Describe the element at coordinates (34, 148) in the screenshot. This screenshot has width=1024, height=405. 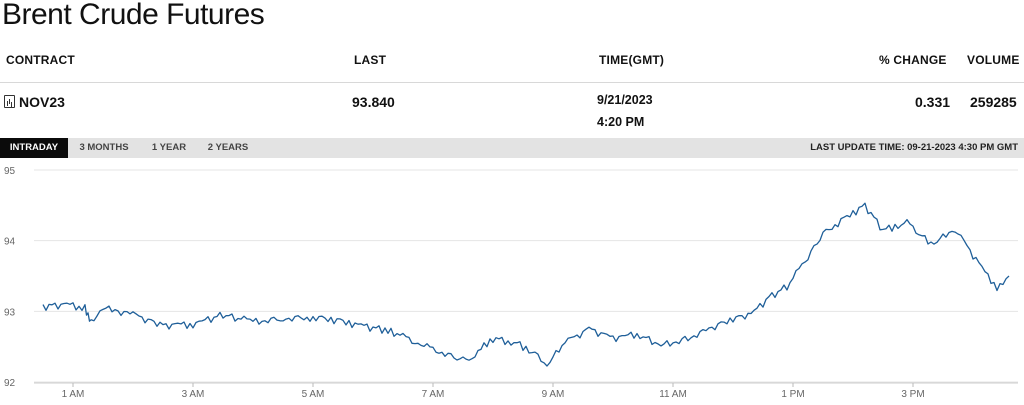
I see `tab-intraday: INTRADAY` at that location.